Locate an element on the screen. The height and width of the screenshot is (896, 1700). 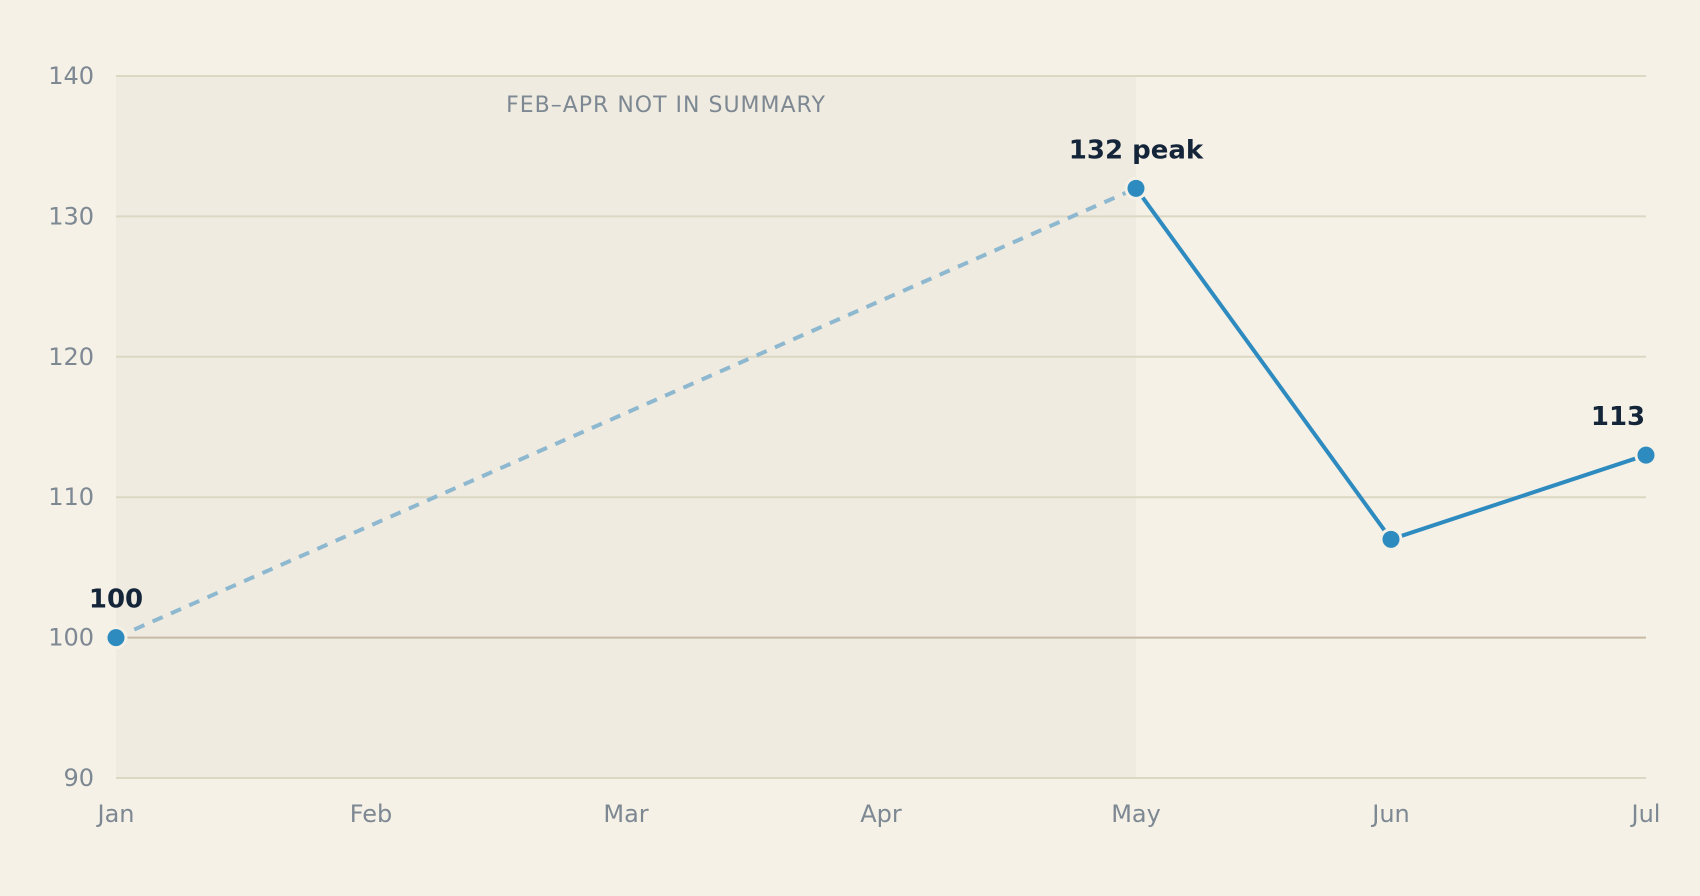
data-label: 113 is located at coordinates (1618, 417).